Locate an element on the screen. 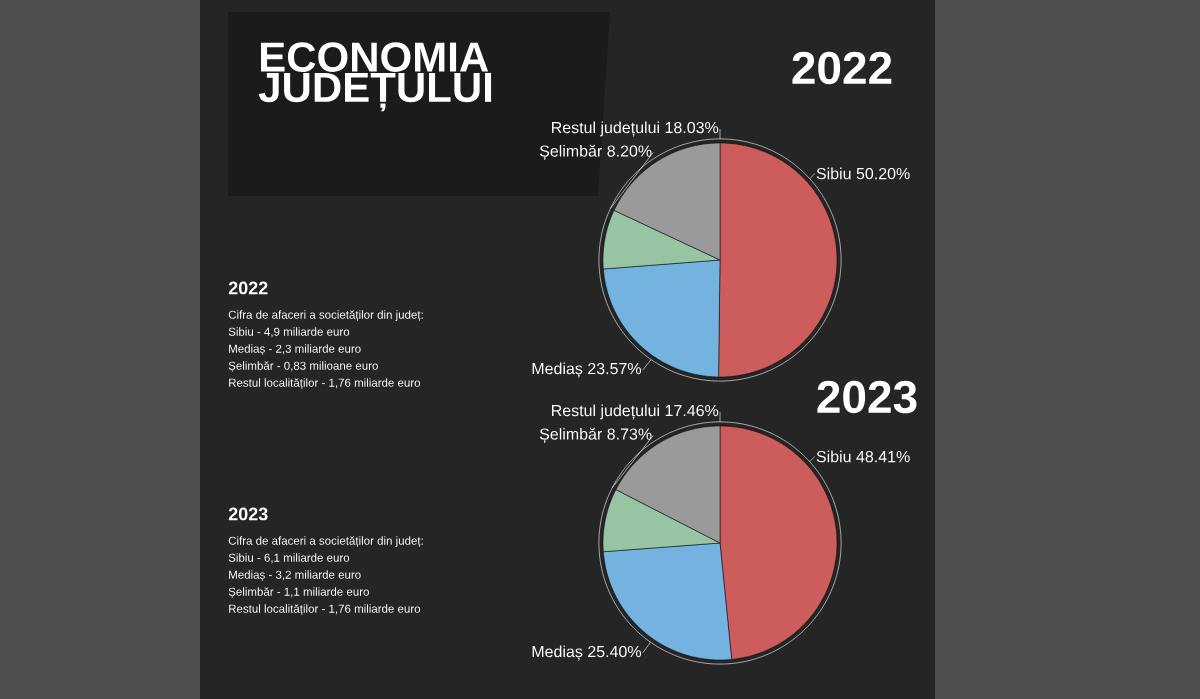 This screenshot has width=1200, height=699. chart-title: 2022 is located at coordinates (842, 68).